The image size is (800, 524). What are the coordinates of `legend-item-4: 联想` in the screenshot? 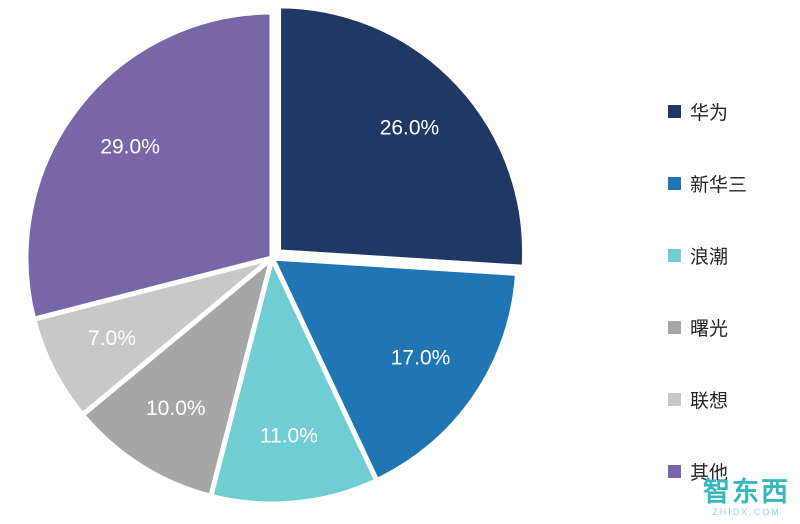 It's located at (707, 399).